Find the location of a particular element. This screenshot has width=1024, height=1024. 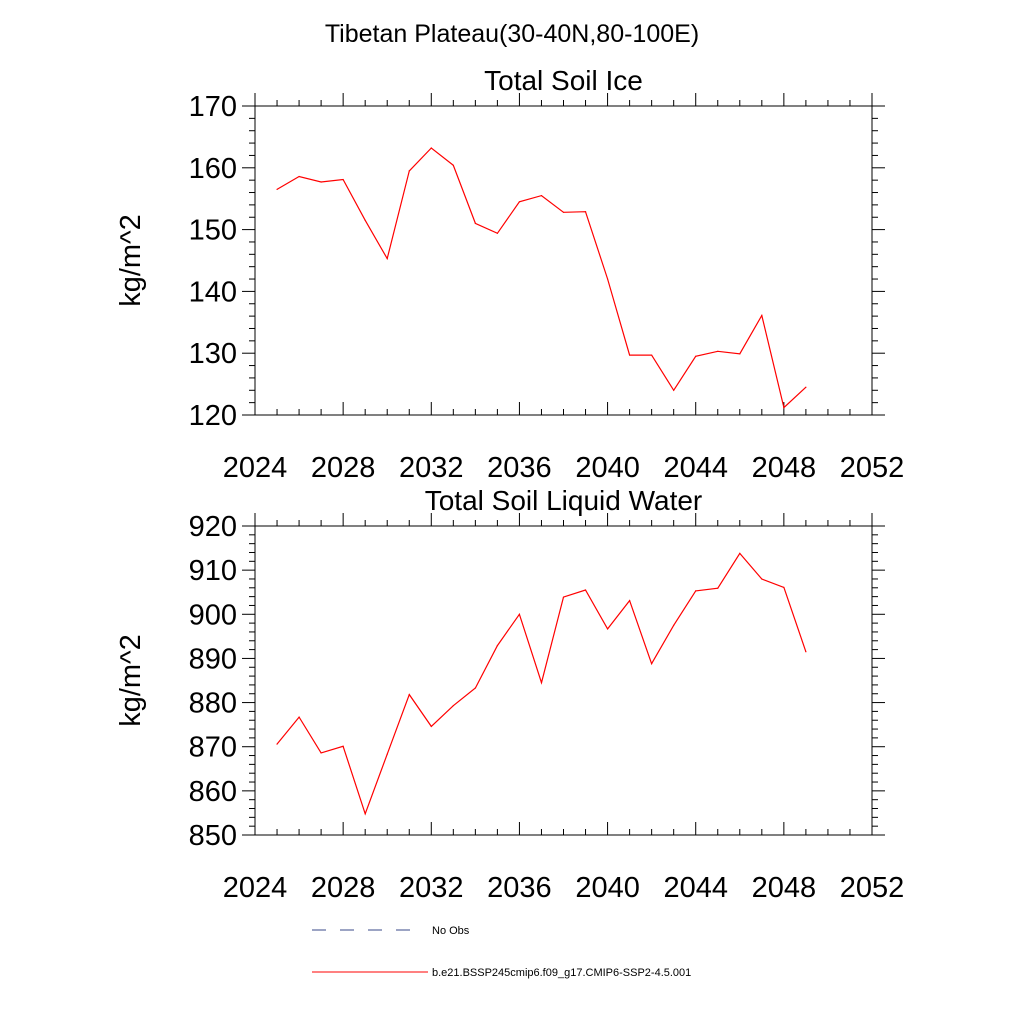

y-tick-label: 130 is located at coordinates (213, 354).